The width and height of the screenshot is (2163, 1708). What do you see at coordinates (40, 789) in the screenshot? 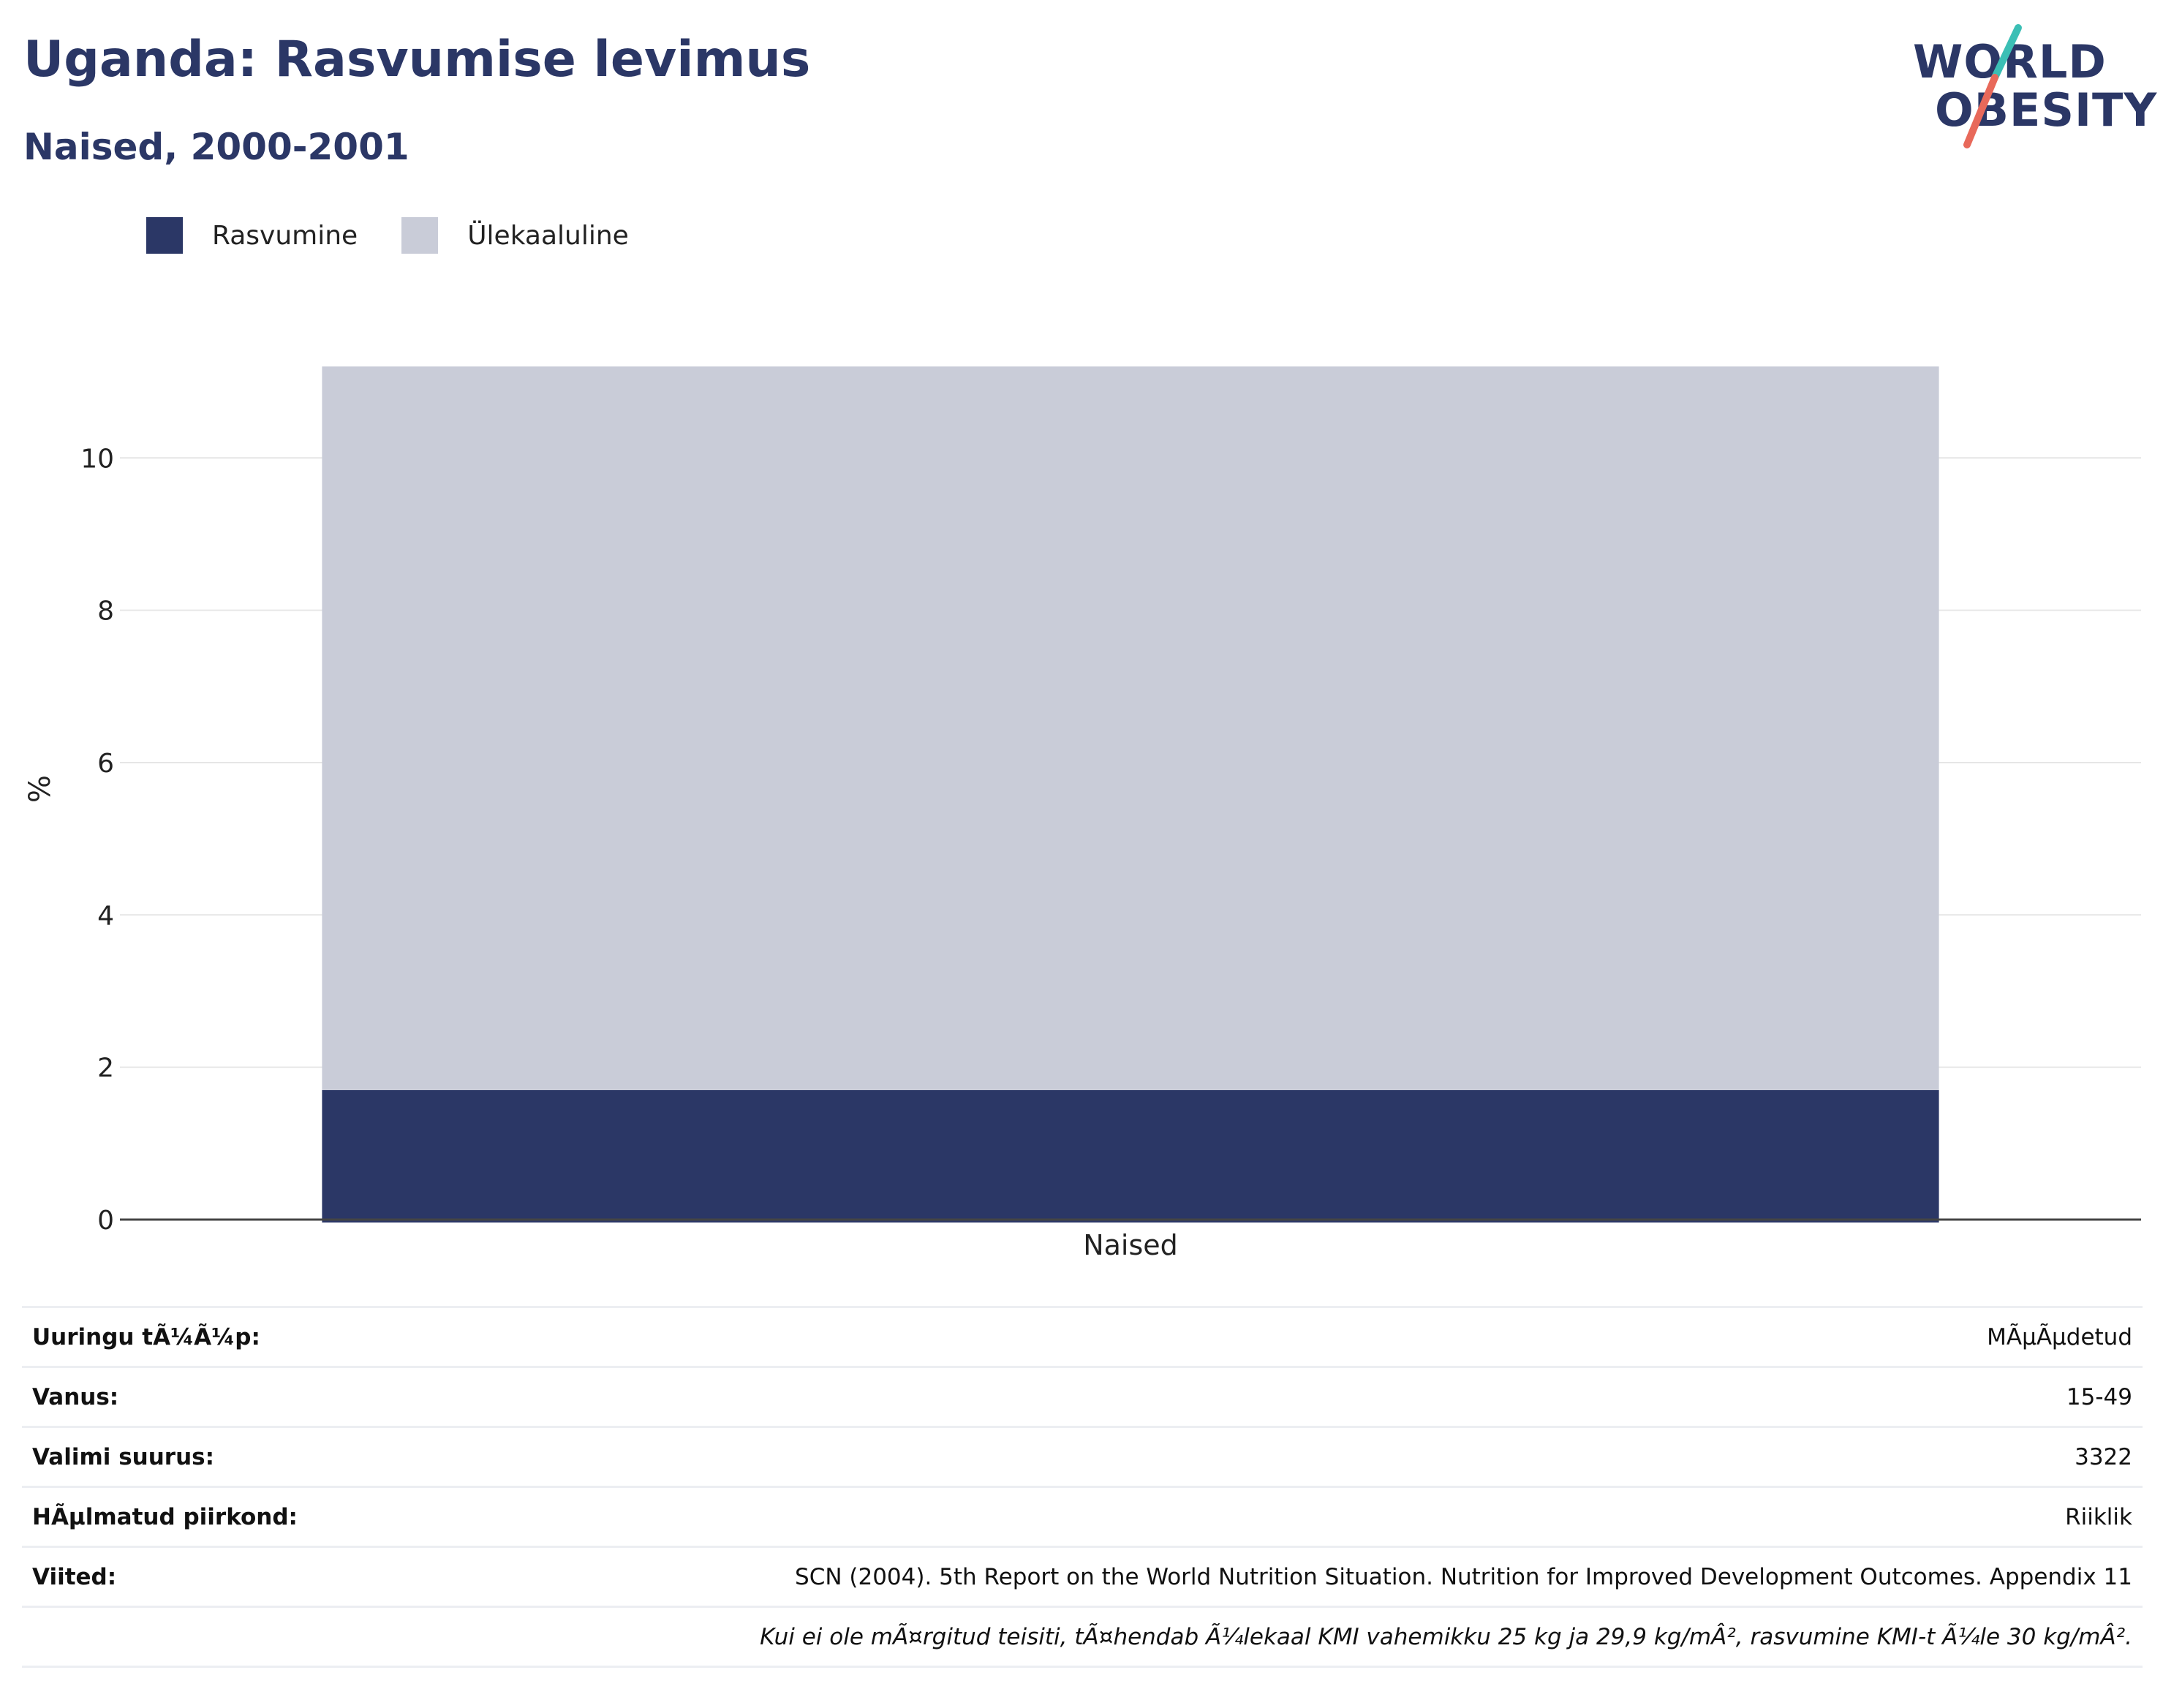
I see `y-axis-label: %` at bounding box center [40, 789].